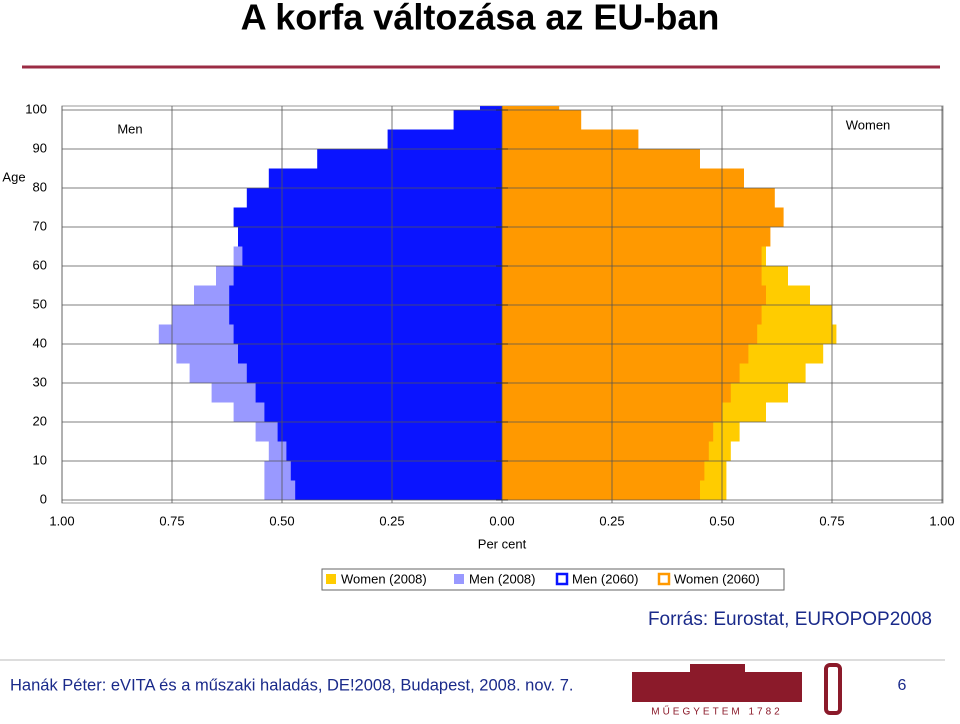 This screenshot has height=724, width=960. I want to click on legend-label: Women (2060), so click(717, 578).